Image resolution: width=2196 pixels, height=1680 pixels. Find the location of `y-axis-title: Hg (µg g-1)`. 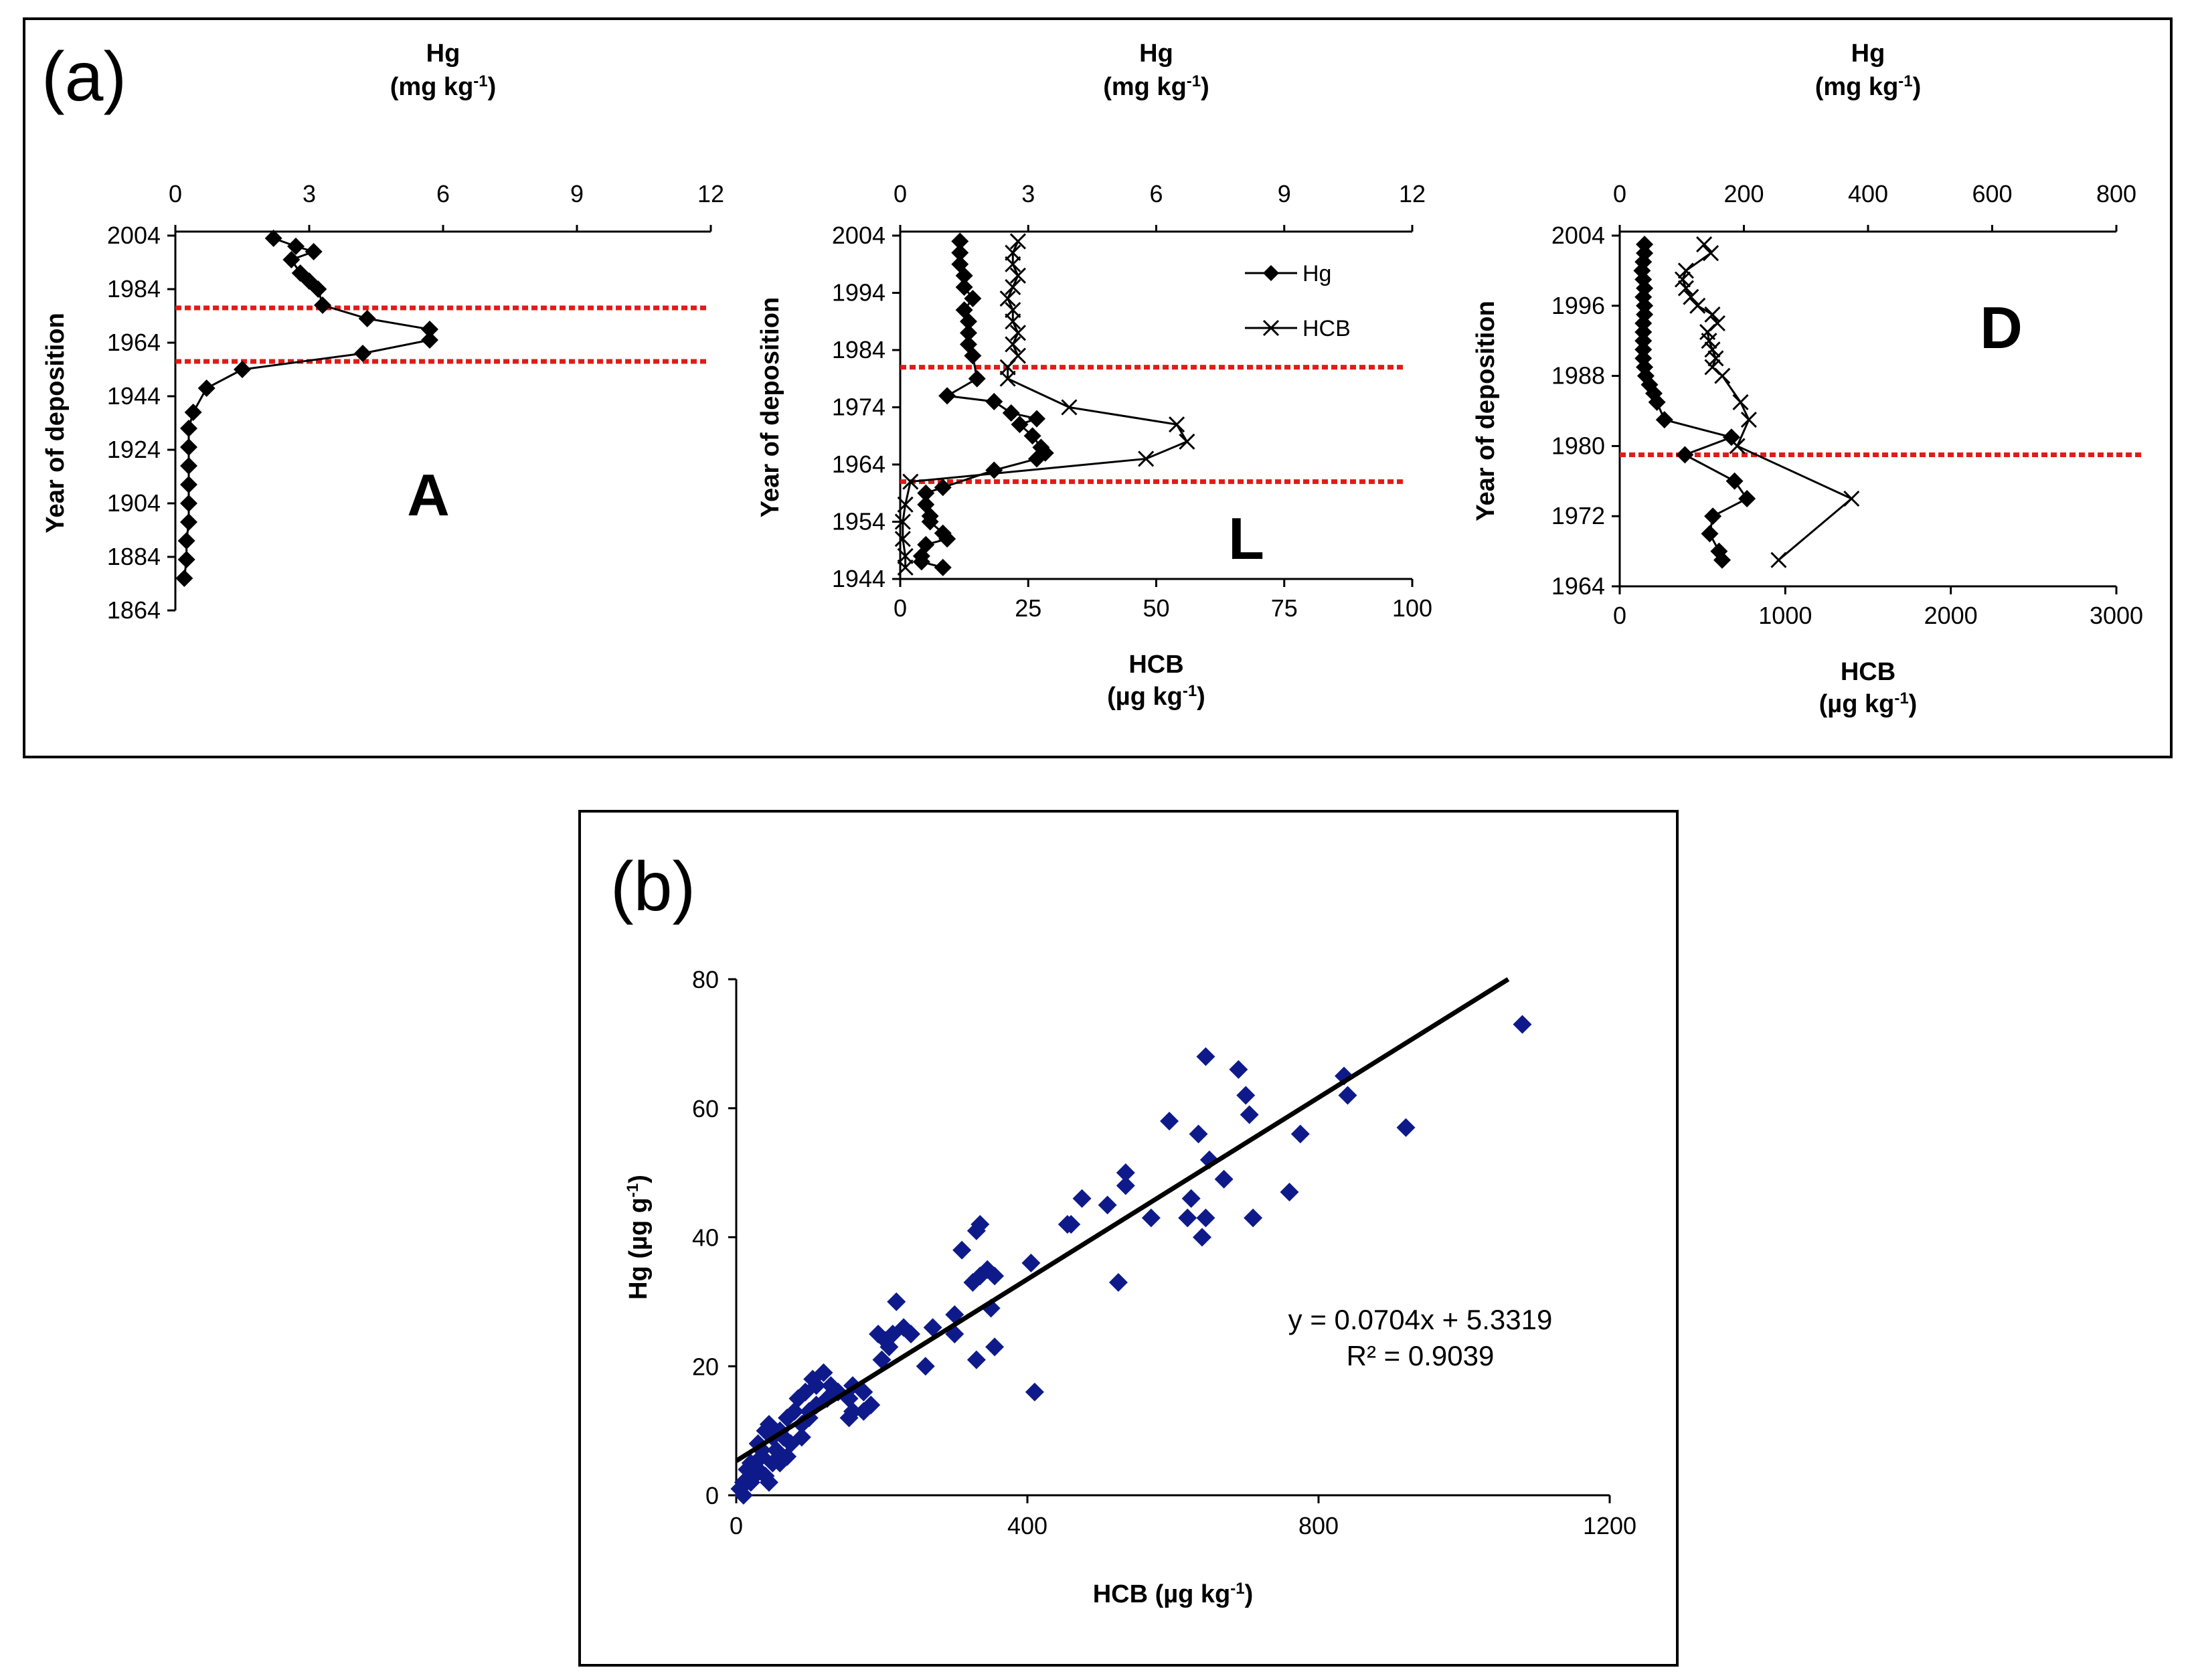

y-axis-title: Hg (µg g-1) is located at coordinates (638, 1237).